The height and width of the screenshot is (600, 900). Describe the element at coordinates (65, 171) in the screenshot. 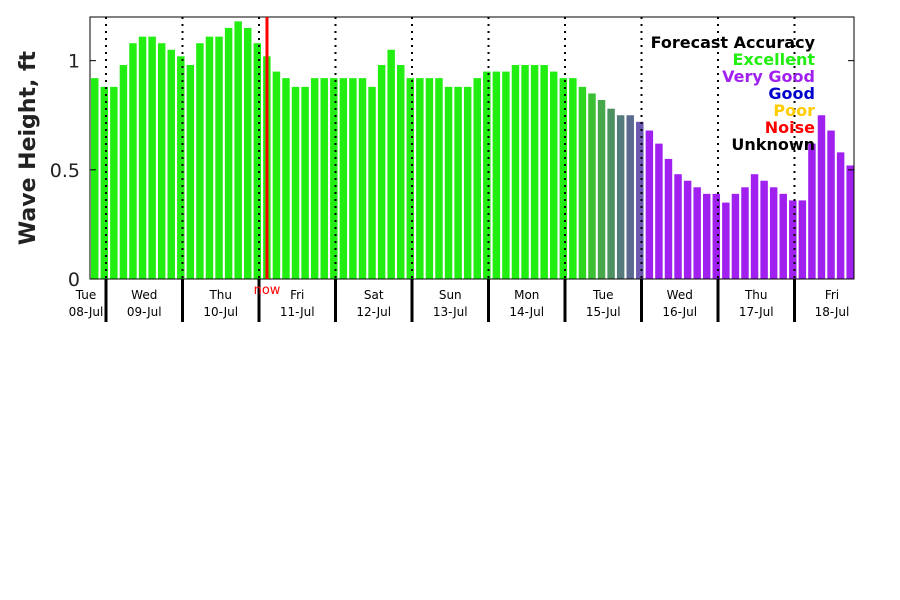

I see `y-tick-label: 0.5` at that location.